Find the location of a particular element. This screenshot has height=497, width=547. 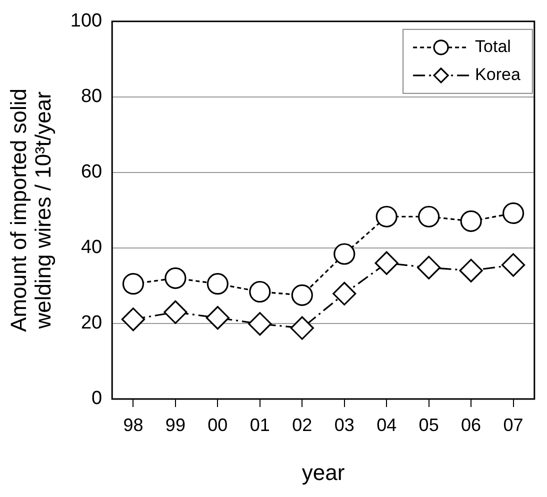

x-tick-label: 06 is located at coordinates (471, 424).